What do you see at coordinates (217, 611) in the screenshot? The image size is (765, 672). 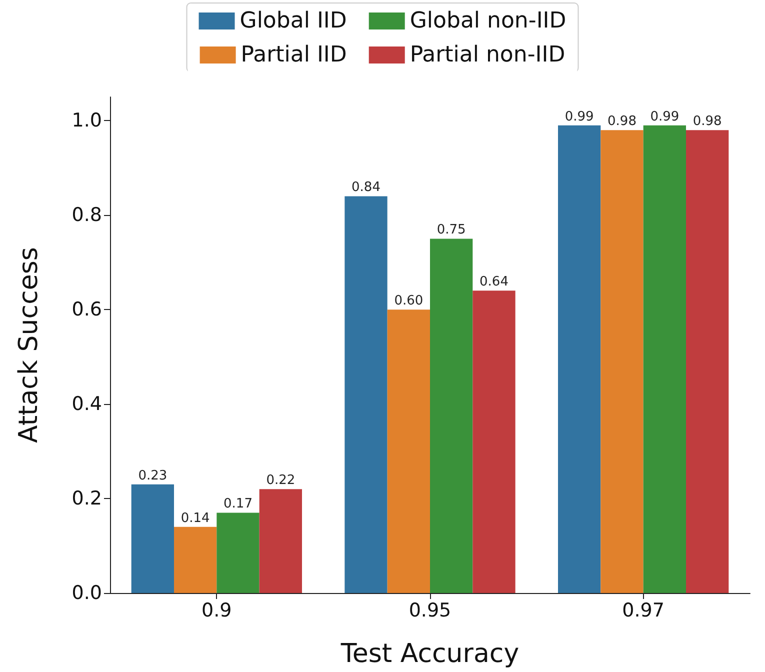 I see `x-tick-label: 0.9` at bounding box center [217, 611].